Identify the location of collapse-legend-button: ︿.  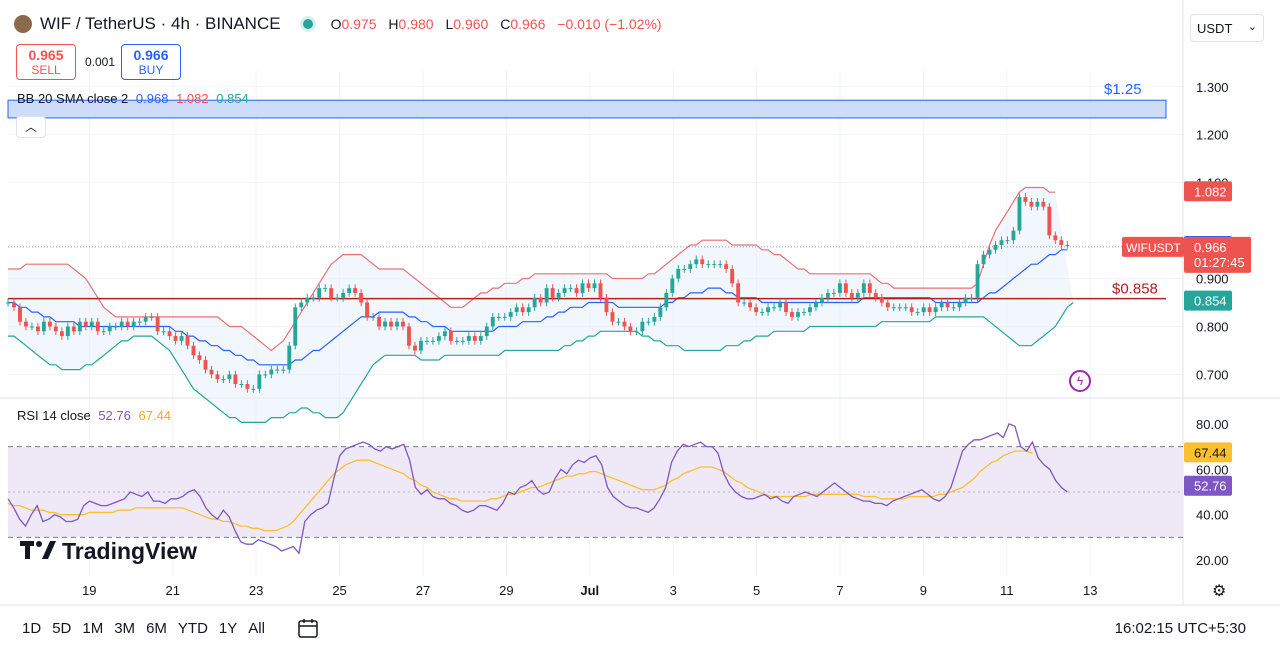
(31, 127).